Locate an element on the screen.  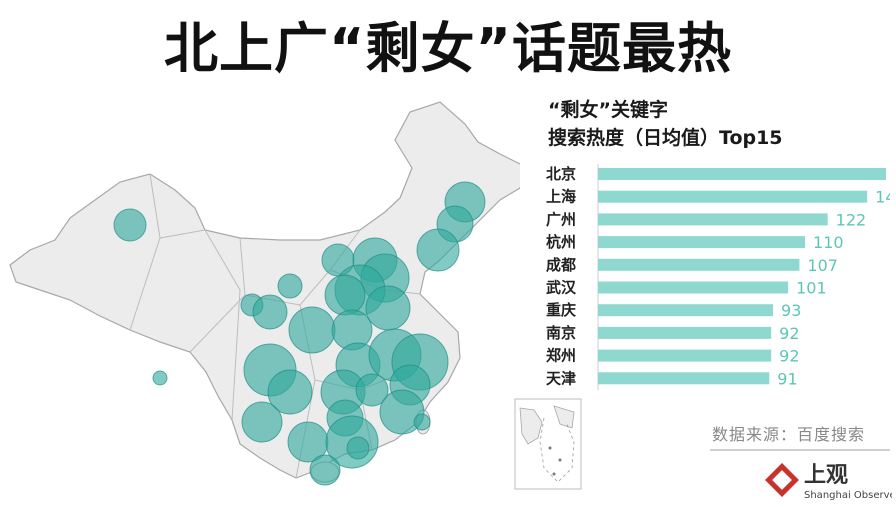
value-label: 107 is located at coordinates (822, 265).